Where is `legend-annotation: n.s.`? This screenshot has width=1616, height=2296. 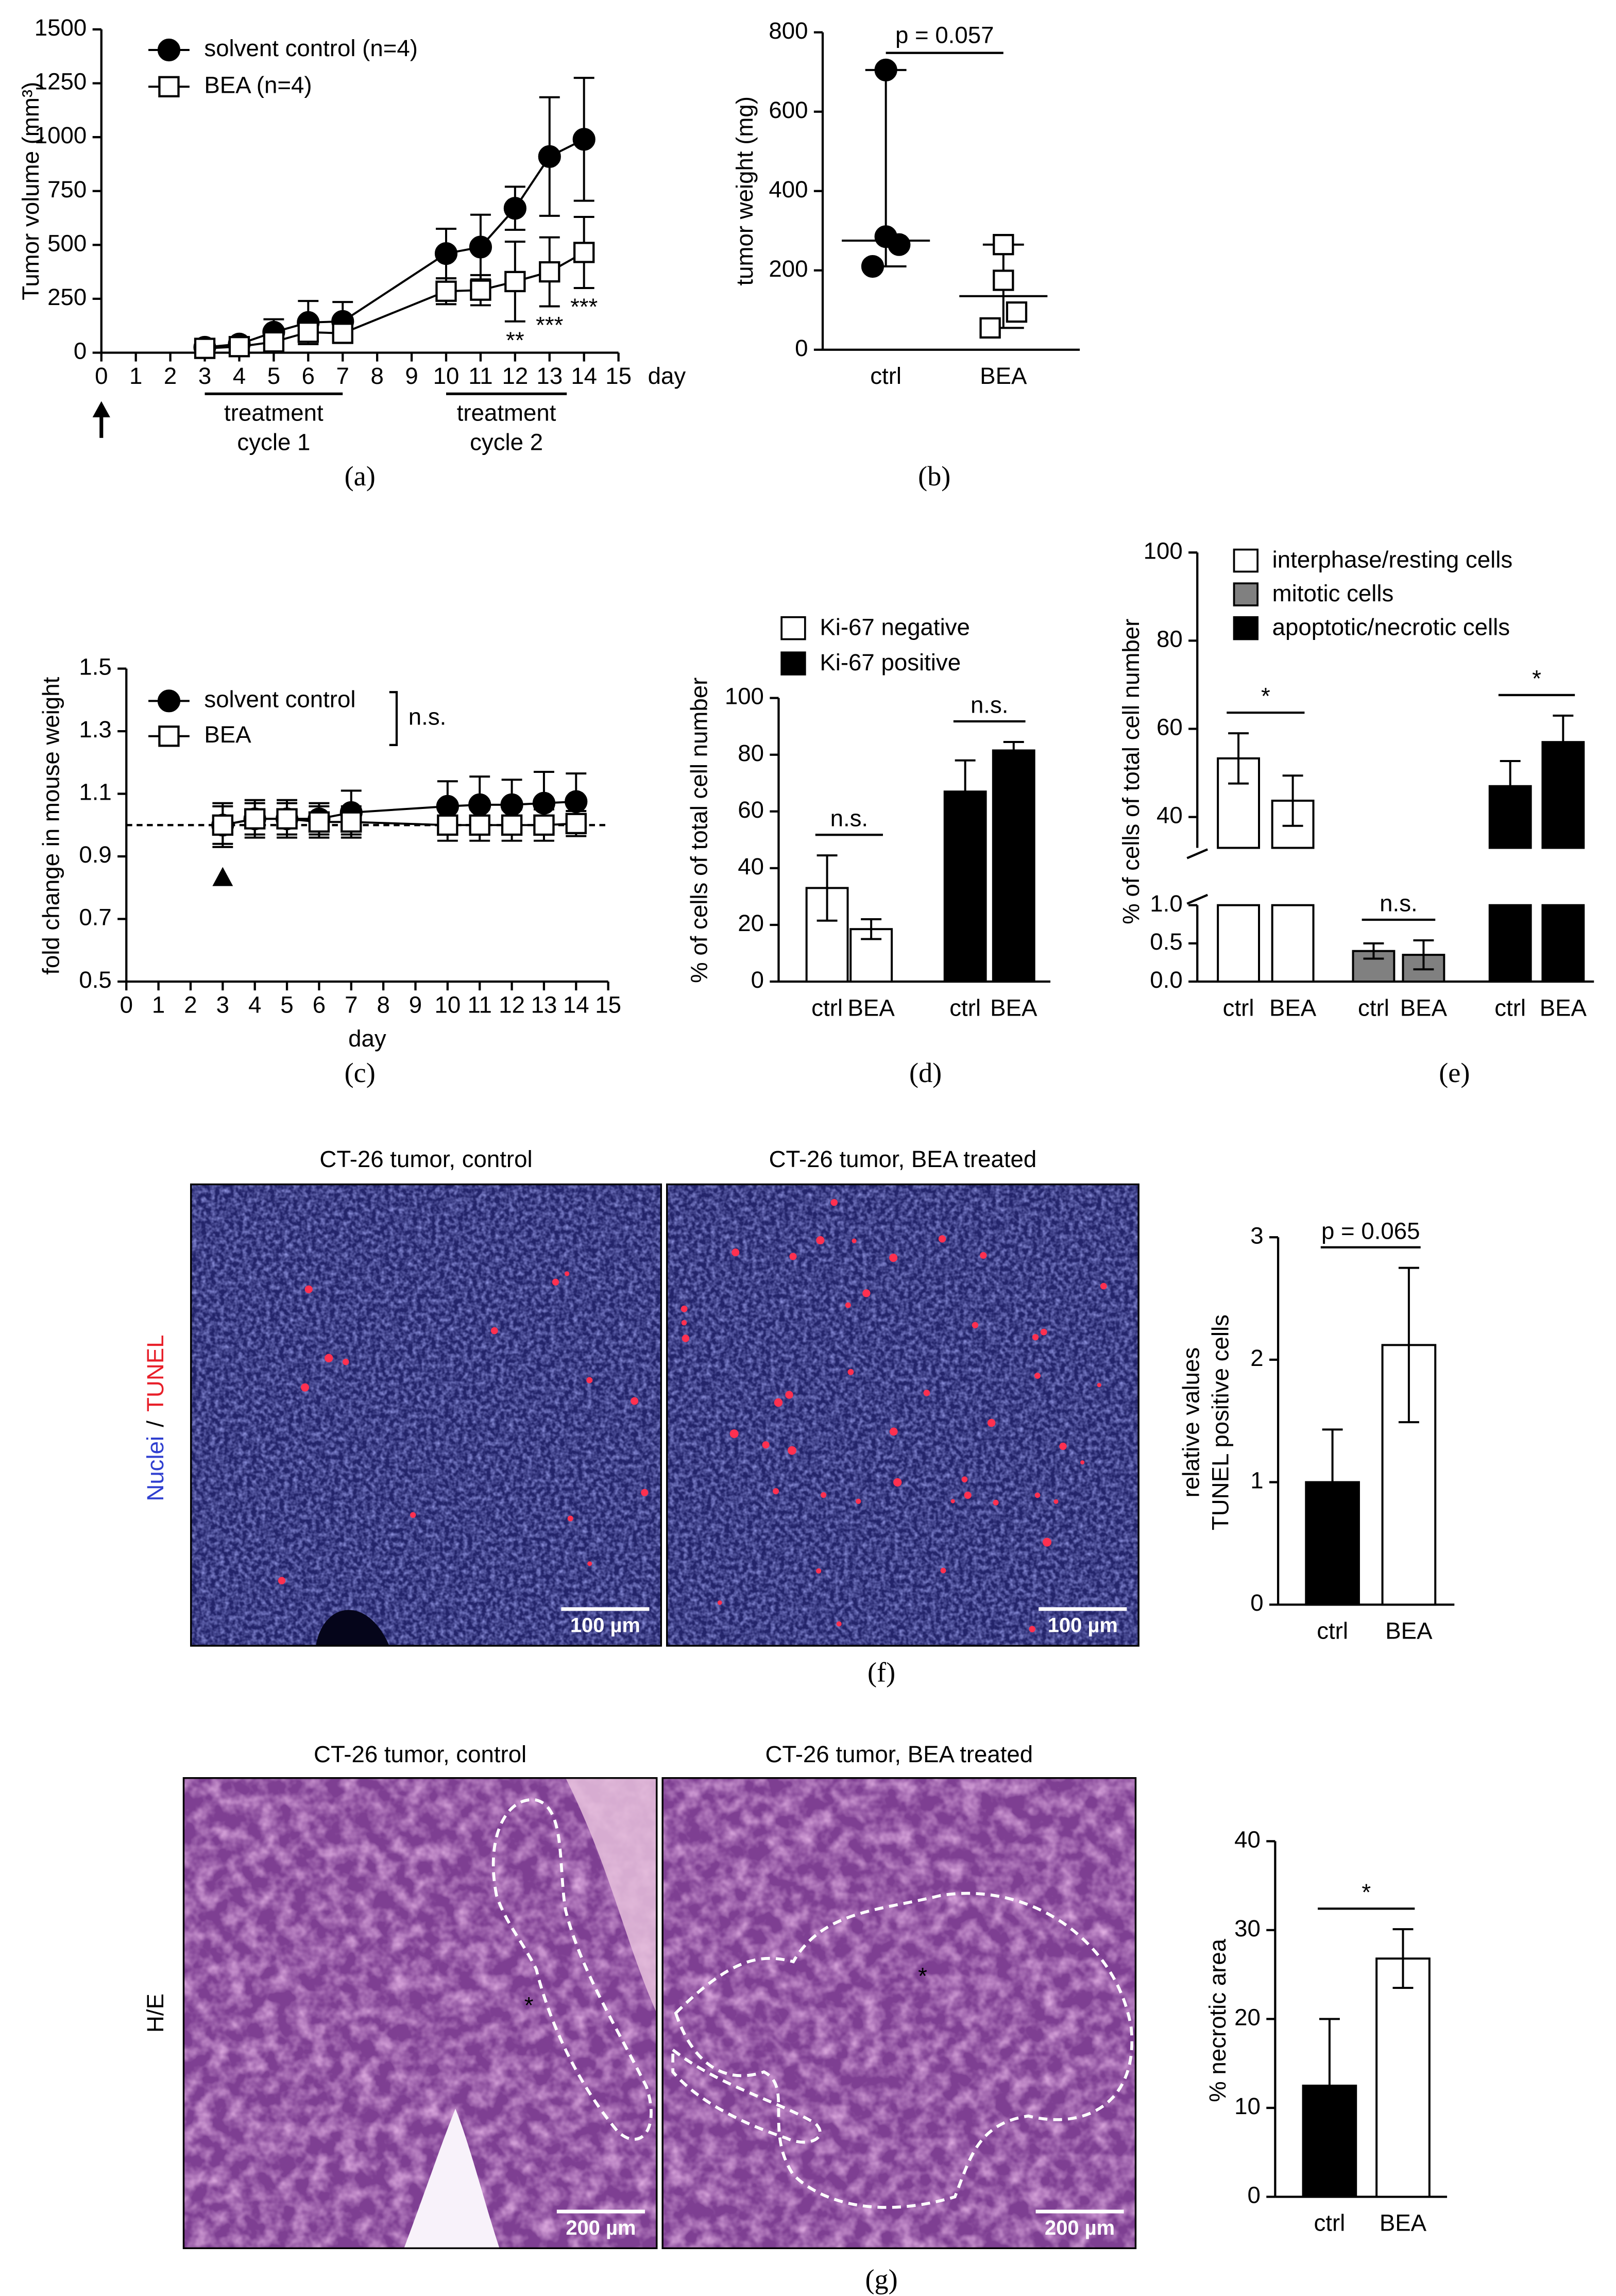 legend-annotation: n.s. is located at coordinates (428, 717).